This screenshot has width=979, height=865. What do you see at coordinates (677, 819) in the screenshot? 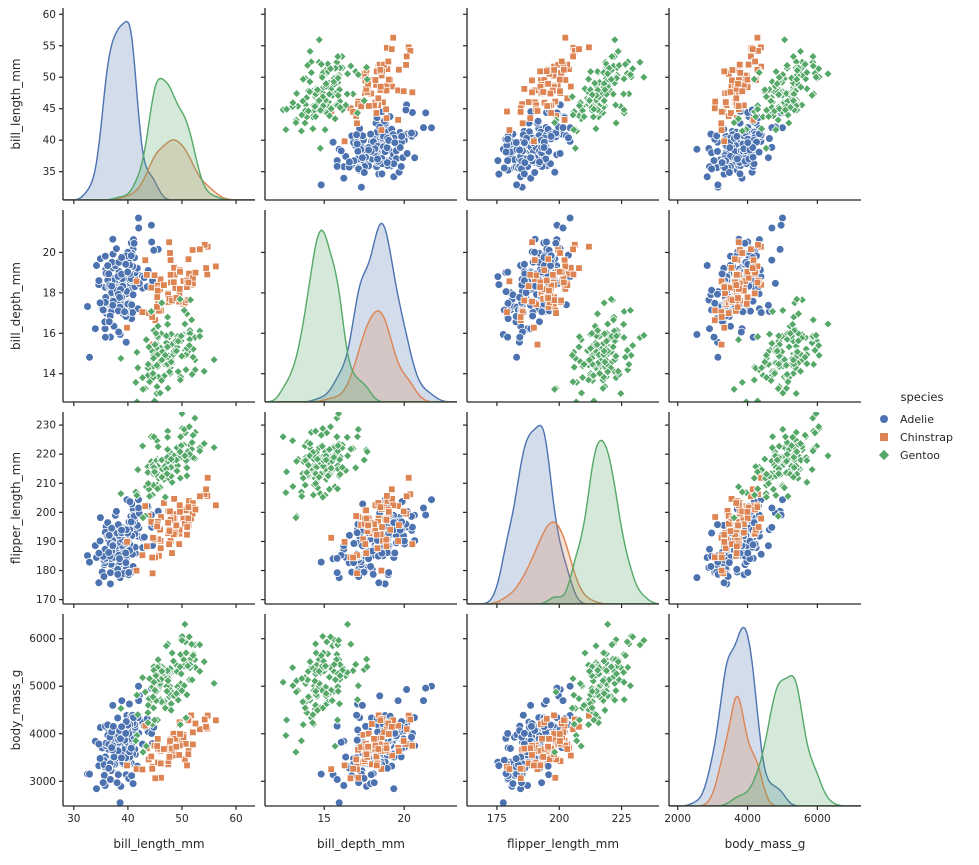
I see `x-tick-label: 2000` at bounding box center [677, 819].